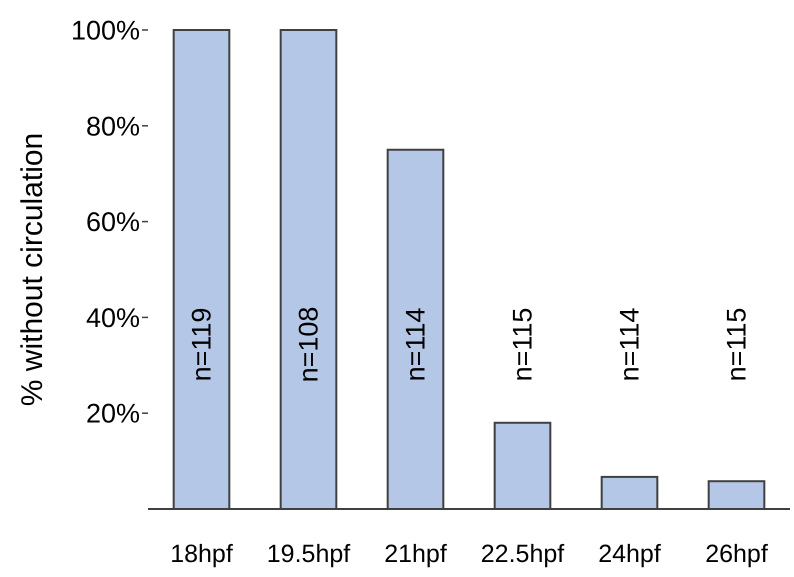 The image size is (794, 577). I want to click on y-tick-label: 80%, so click(113, 126).